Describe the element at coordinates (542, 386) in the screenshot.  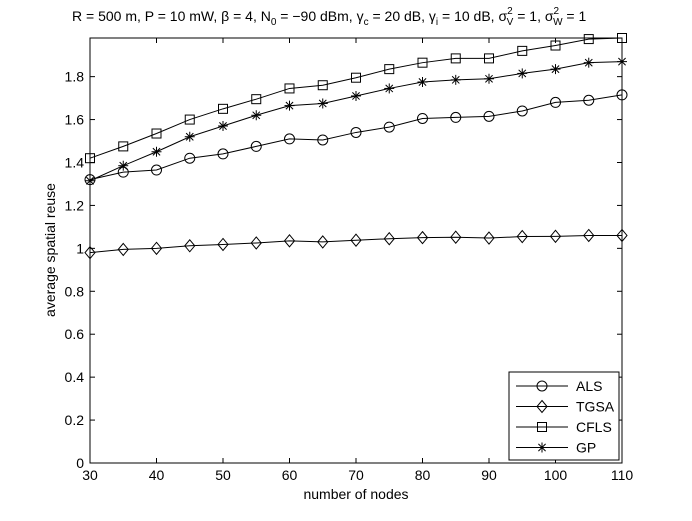
I see `legend-marker-als` at that location.